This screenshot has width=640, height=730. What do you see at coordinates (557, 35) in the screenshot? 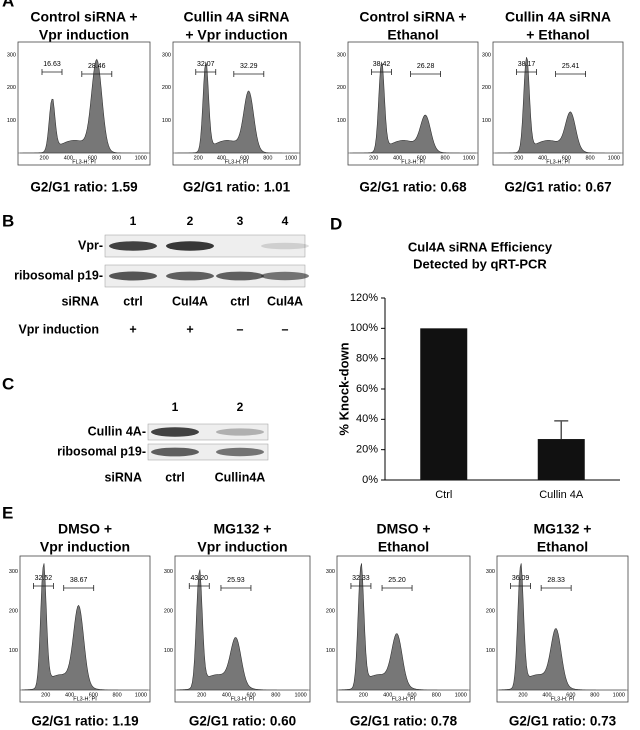
I see `plot-title: + Ethanol` at bounding box center [557, 35].